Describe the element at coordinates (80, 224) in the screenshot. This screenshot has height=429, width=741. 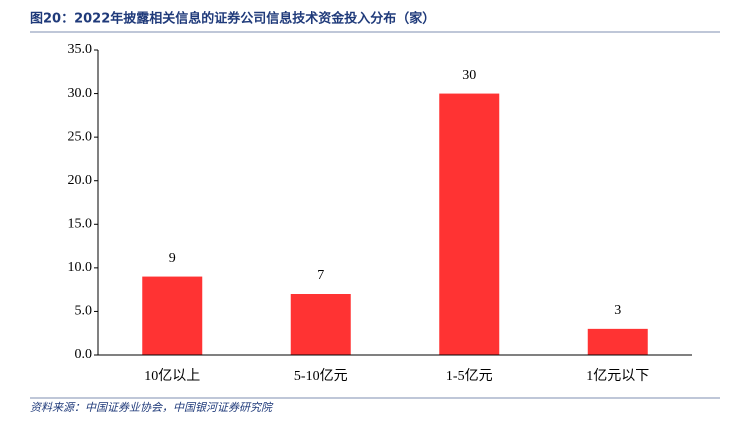
I see `y-tick-label: 15.0` at that location.